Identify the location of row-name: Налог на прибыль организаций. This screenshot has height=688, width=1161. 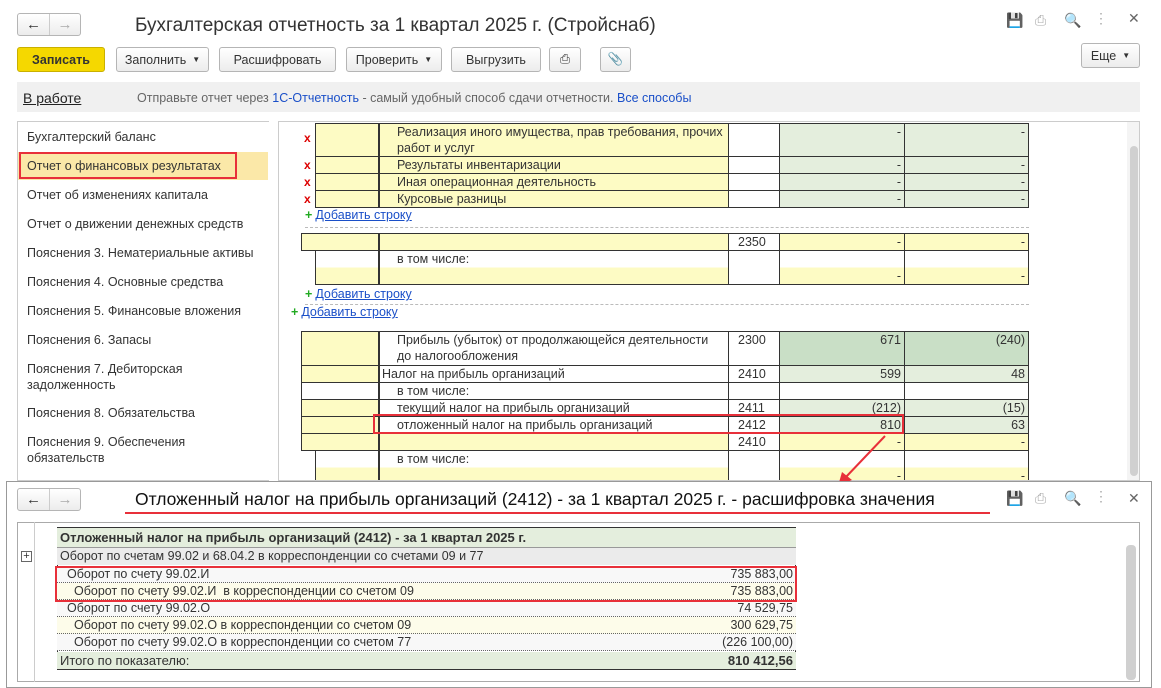
(554, 374).